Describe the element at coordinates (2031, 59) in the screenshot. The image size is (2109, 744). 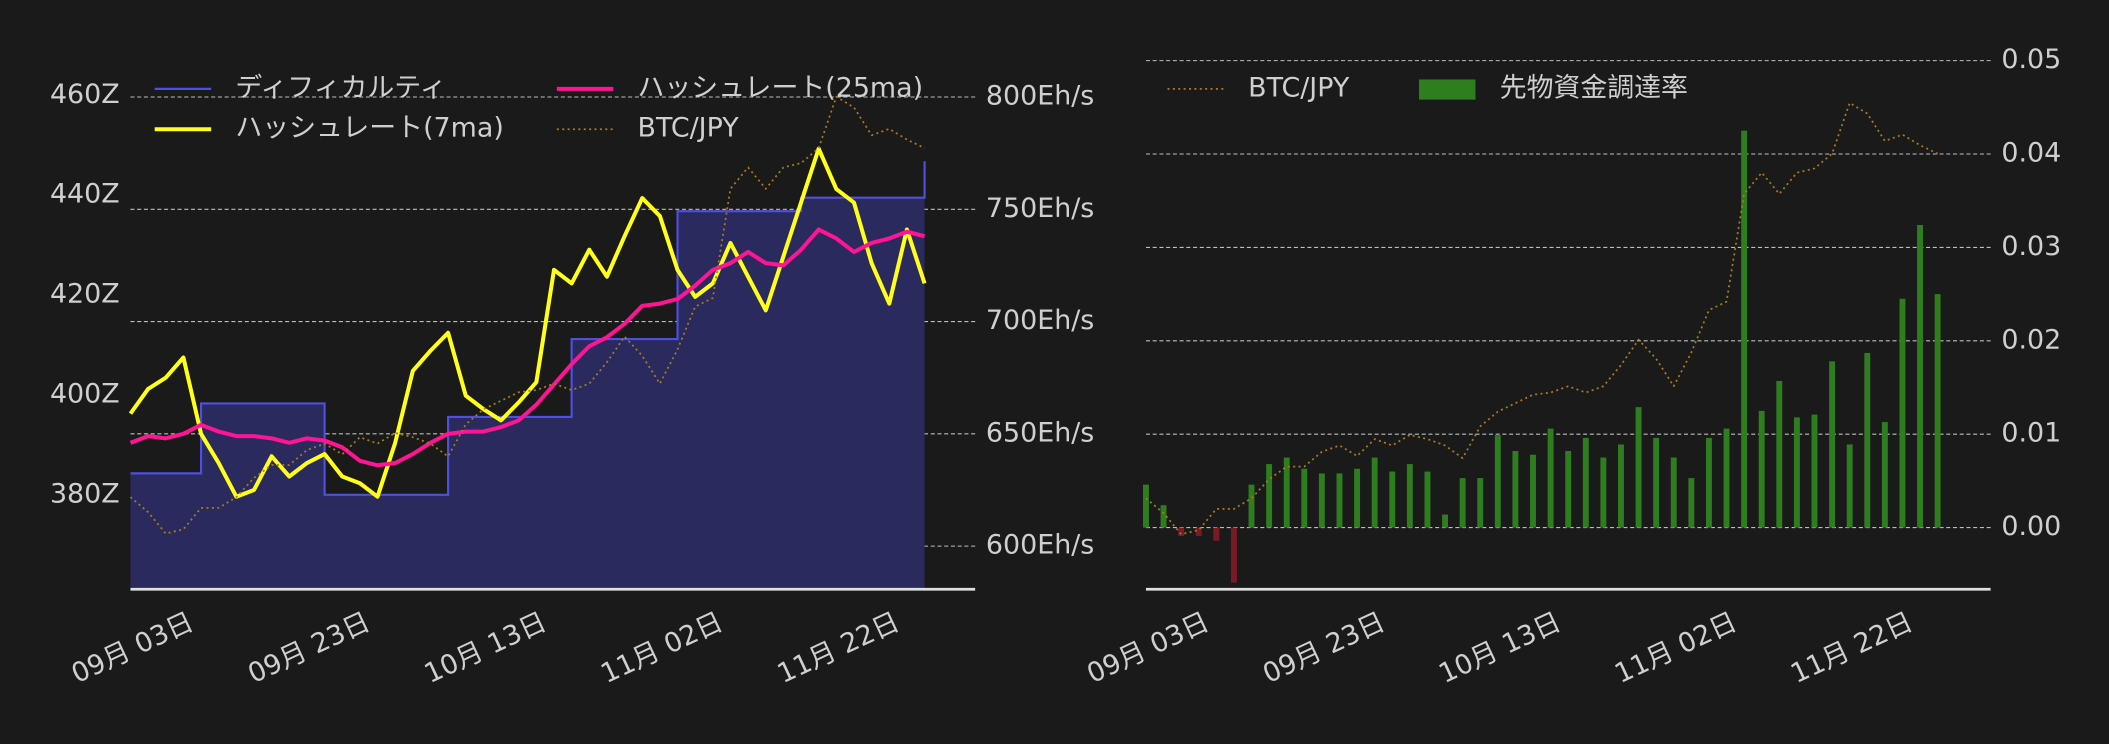
I see `y-tick-label: 0.05` at that location.